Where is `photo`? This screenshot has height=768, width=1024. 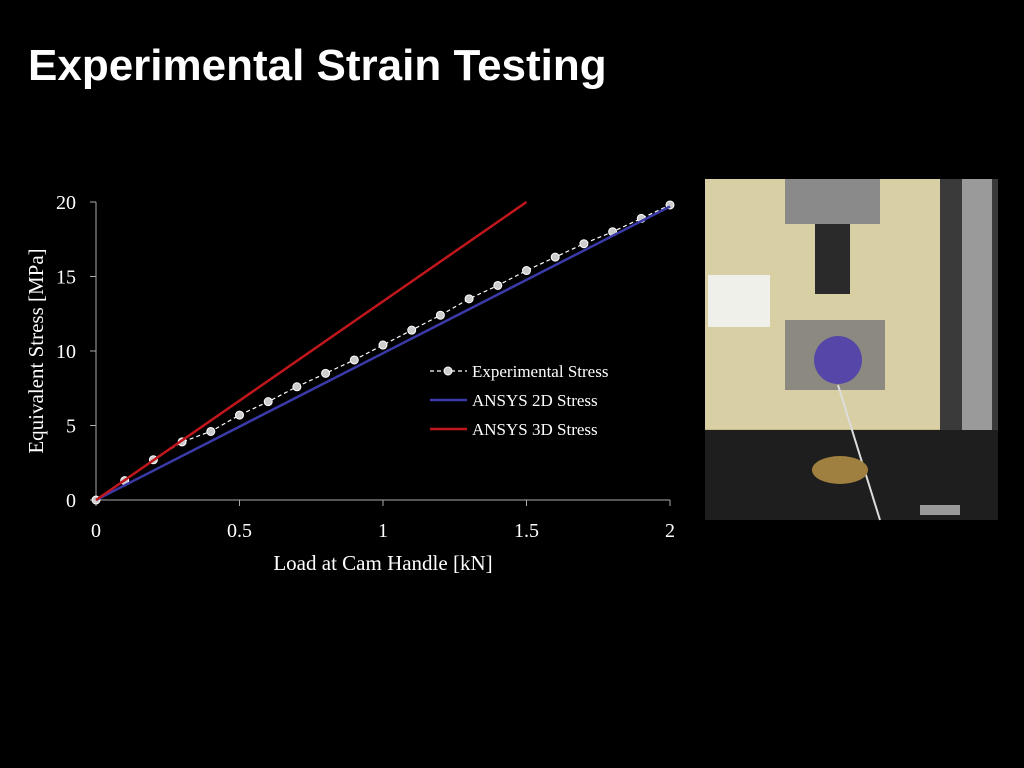
photo is located at coordinates (851, 350).